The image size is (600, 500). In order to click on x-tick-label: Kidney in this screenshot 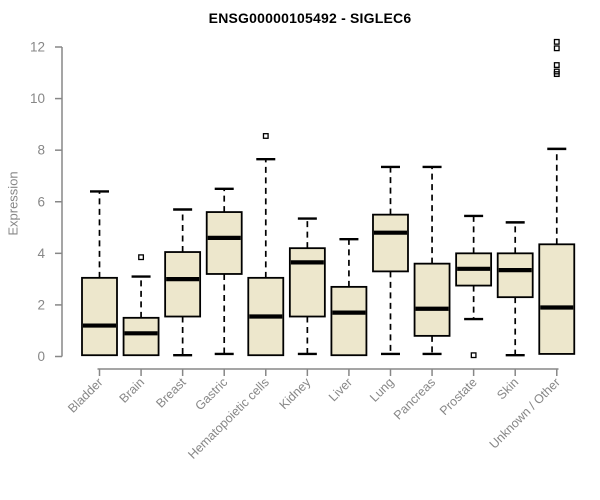, I will do `click(295, 393)`.